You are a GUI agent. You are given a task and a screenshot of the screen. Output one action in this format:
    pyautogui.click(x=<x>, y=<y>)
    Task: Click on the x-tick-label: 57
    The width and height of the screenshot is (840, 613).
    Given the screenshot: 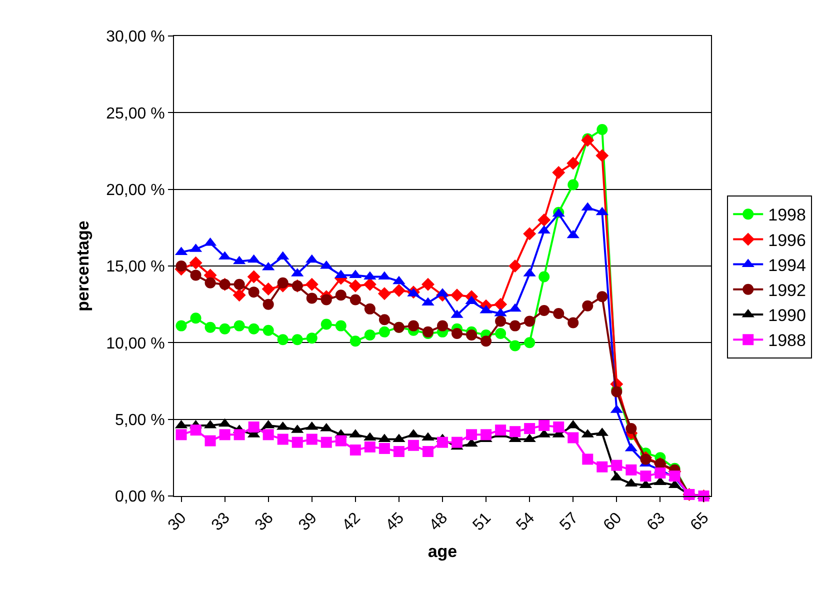 What is the action you would take?
    pyautogui.click(x=569, y=522)
    